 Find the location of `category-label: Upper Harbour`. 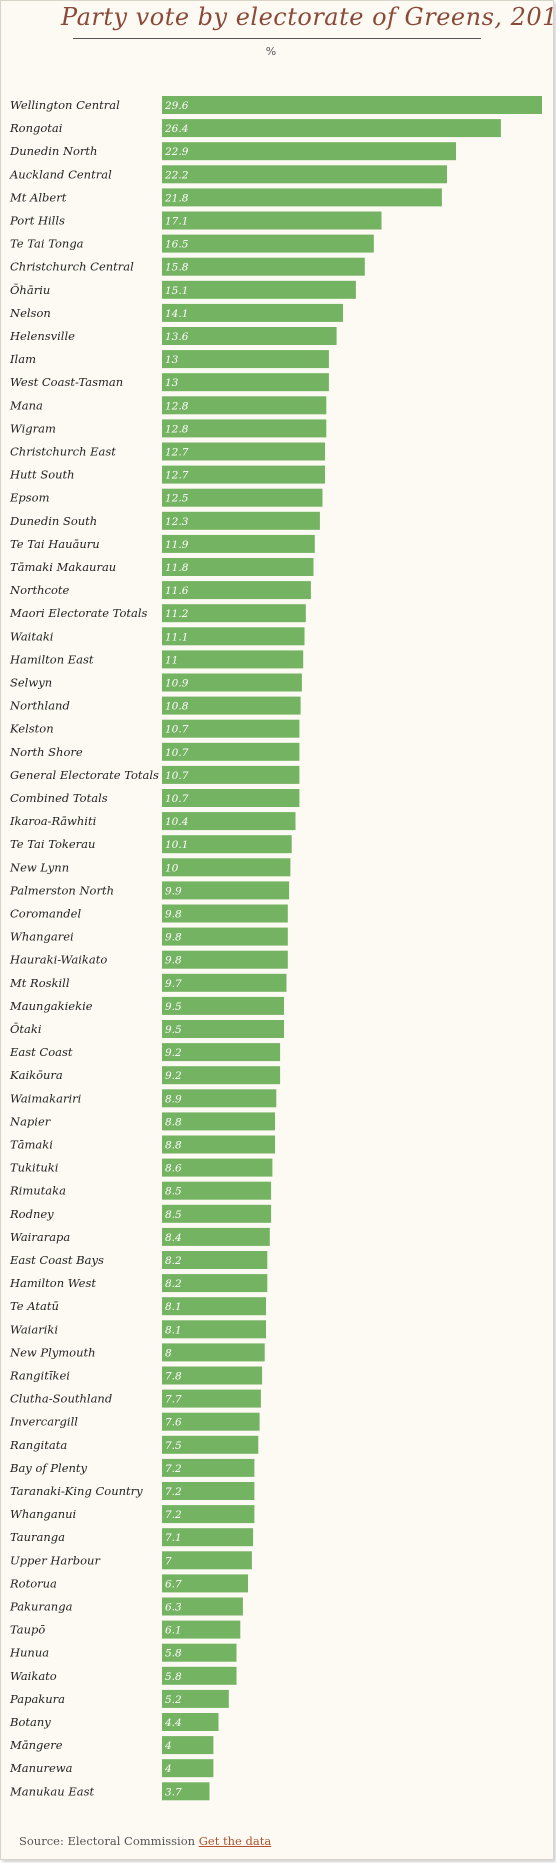

category-label: Upper Harbour is located at coordinates (55, 1560).